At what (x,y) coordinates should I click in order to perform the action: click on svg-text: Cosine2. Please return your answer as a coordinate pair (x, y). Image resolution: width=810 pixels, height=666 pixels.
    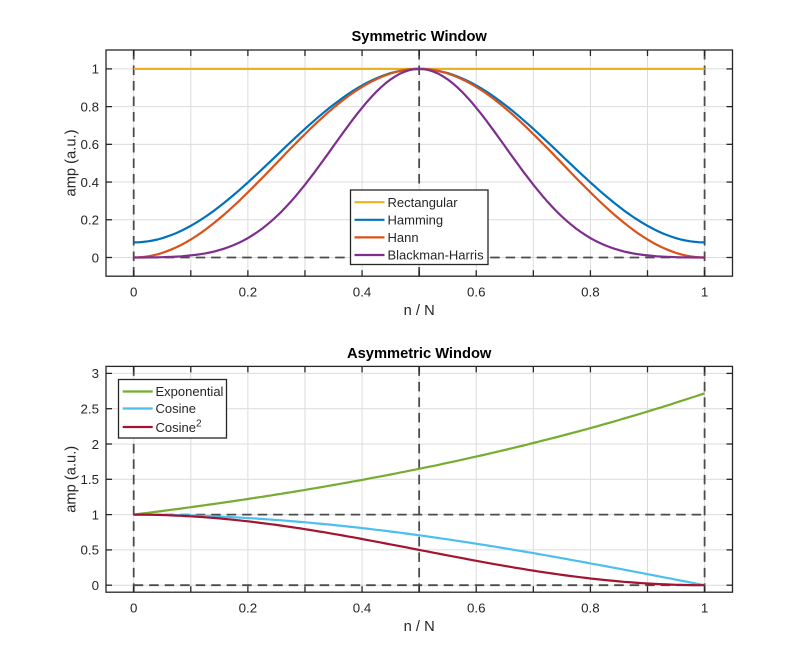
    Looking at the image, I should click on (179, 426).